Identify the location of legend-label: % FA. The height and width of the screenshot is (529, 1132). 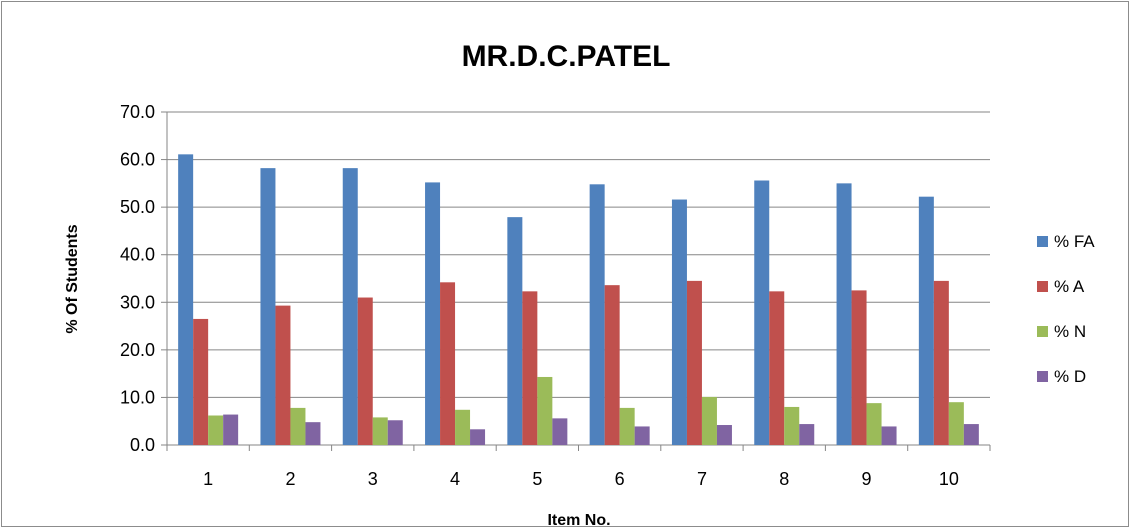
(1074, 241).